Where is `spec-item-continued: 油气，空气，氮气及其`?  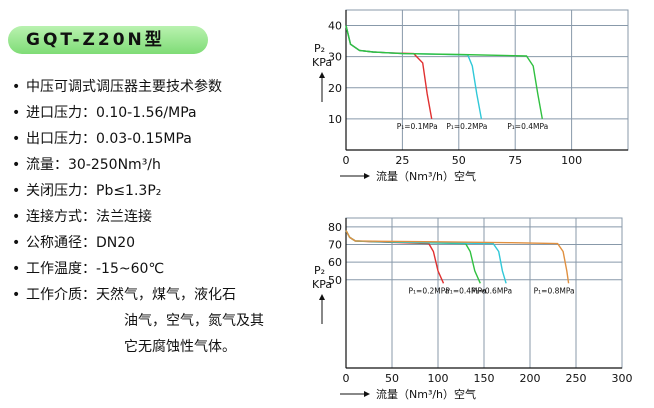
spec-item-continued: 油气，空气，氮气及其 is located at coordinates (194, 321).